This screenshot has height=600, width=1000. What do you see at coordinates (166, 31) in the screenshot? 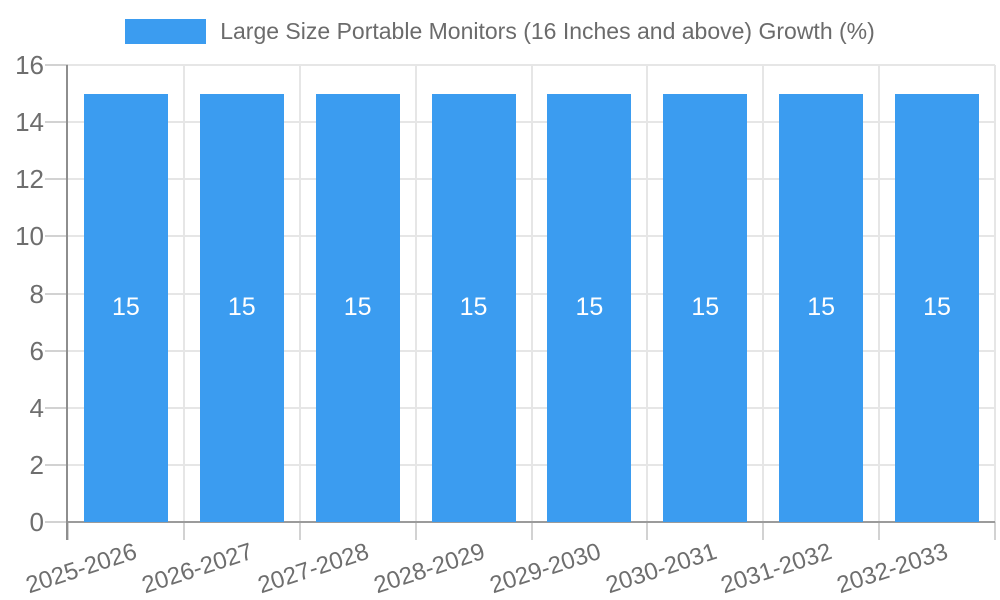
I see `legend-color-swatch` at bounding box center [166, 31].